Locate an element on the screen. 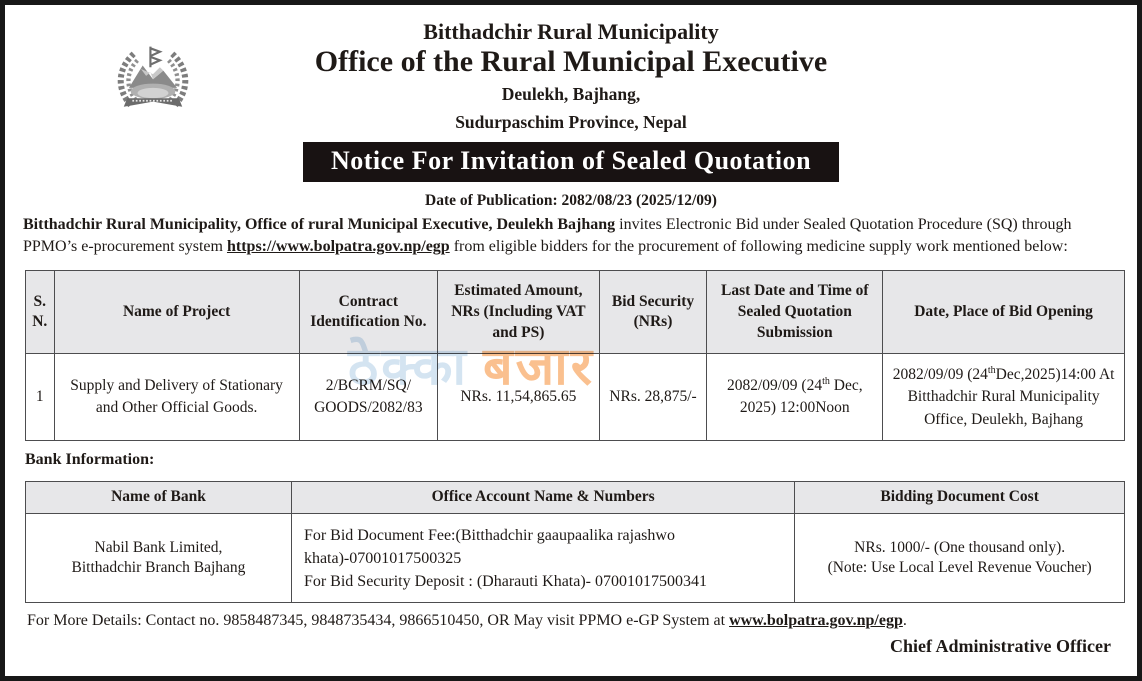 This screenshot has width=1142, height=681. municipality-title: Bitthadchir Rural Municipality is located at coordinates (571, 31).